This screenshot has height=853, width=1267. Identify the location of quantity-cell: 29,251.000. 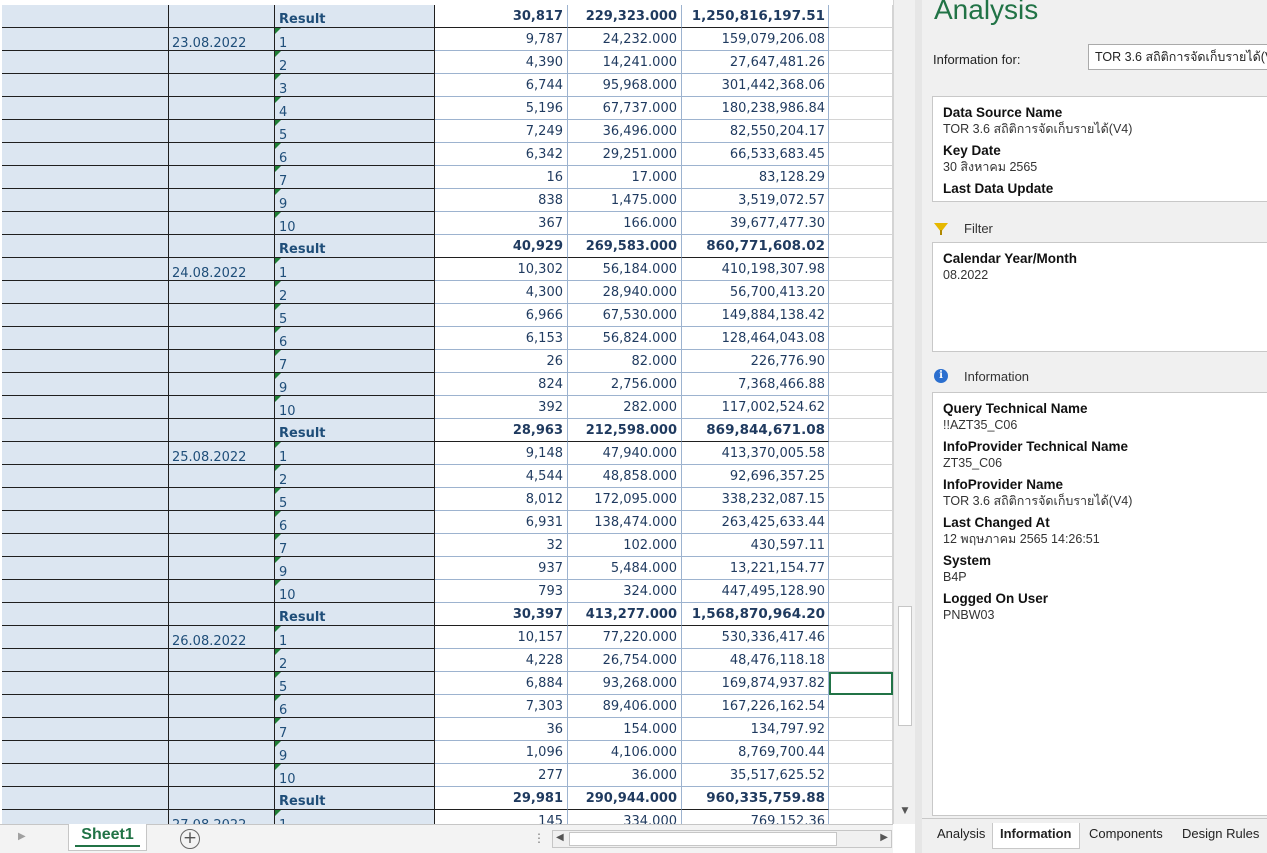
(625, 154).